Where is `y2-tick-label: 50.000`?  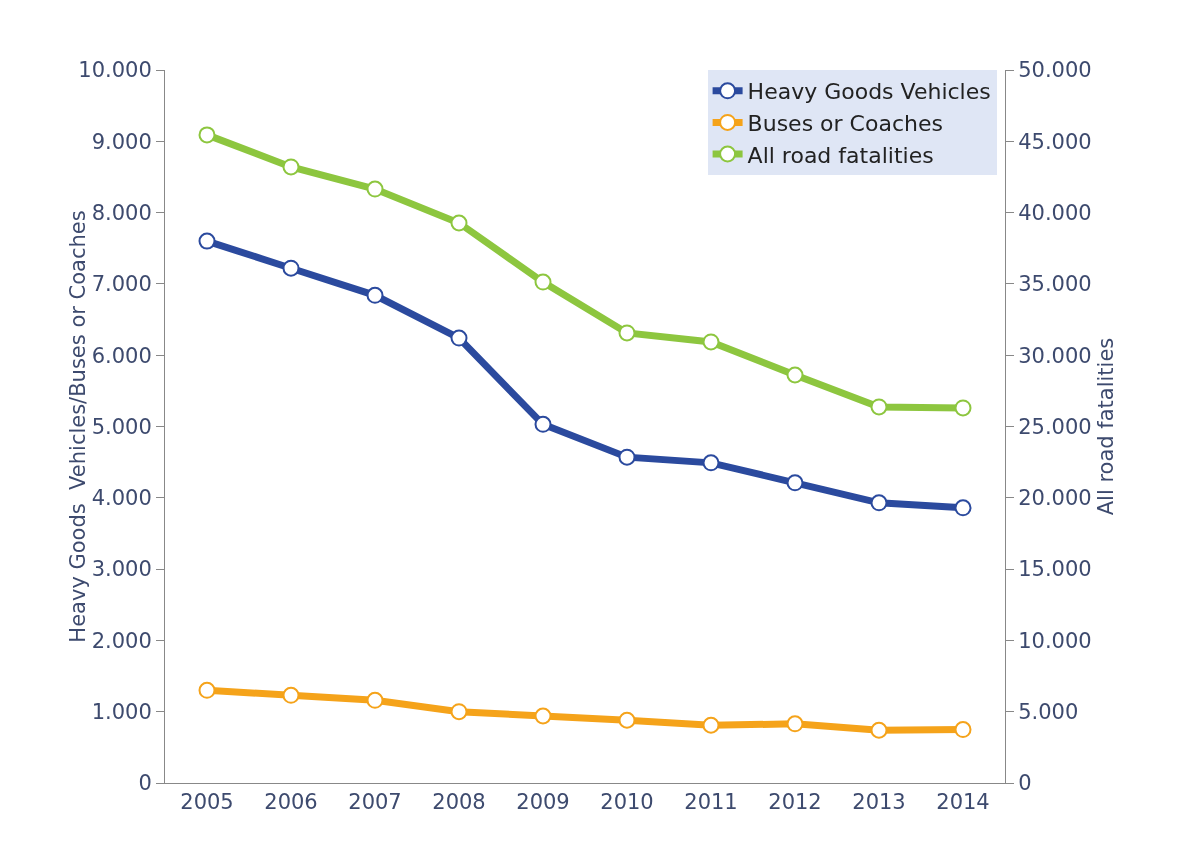
y2-tick-label: 50.000 is located at coordinates (1055, 70).